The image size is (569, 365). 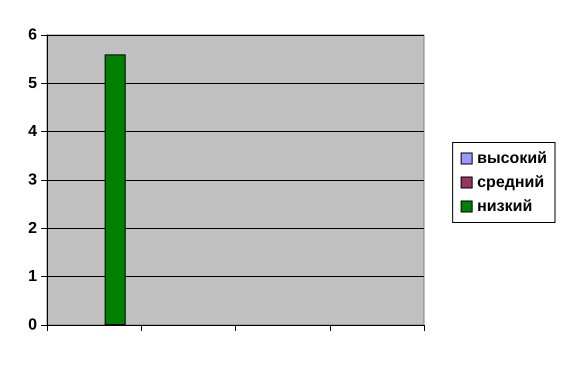 I want to click on y-tick-label: 6, so click(x=33, y=35).